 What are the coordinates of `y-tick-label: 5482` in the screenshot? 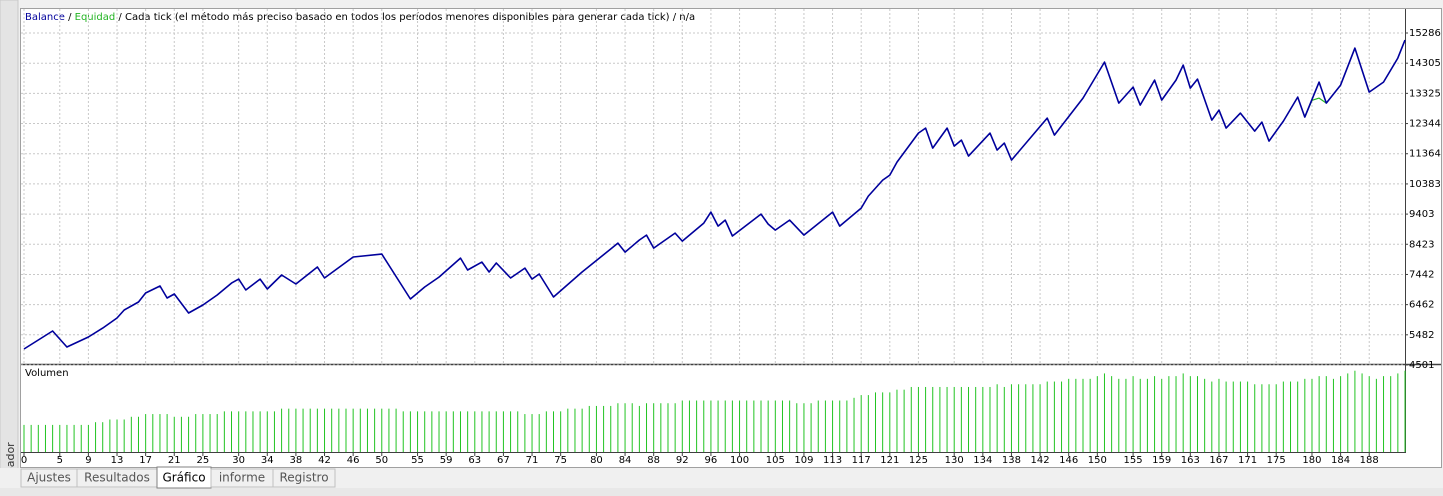 It's located at (1421, 335).